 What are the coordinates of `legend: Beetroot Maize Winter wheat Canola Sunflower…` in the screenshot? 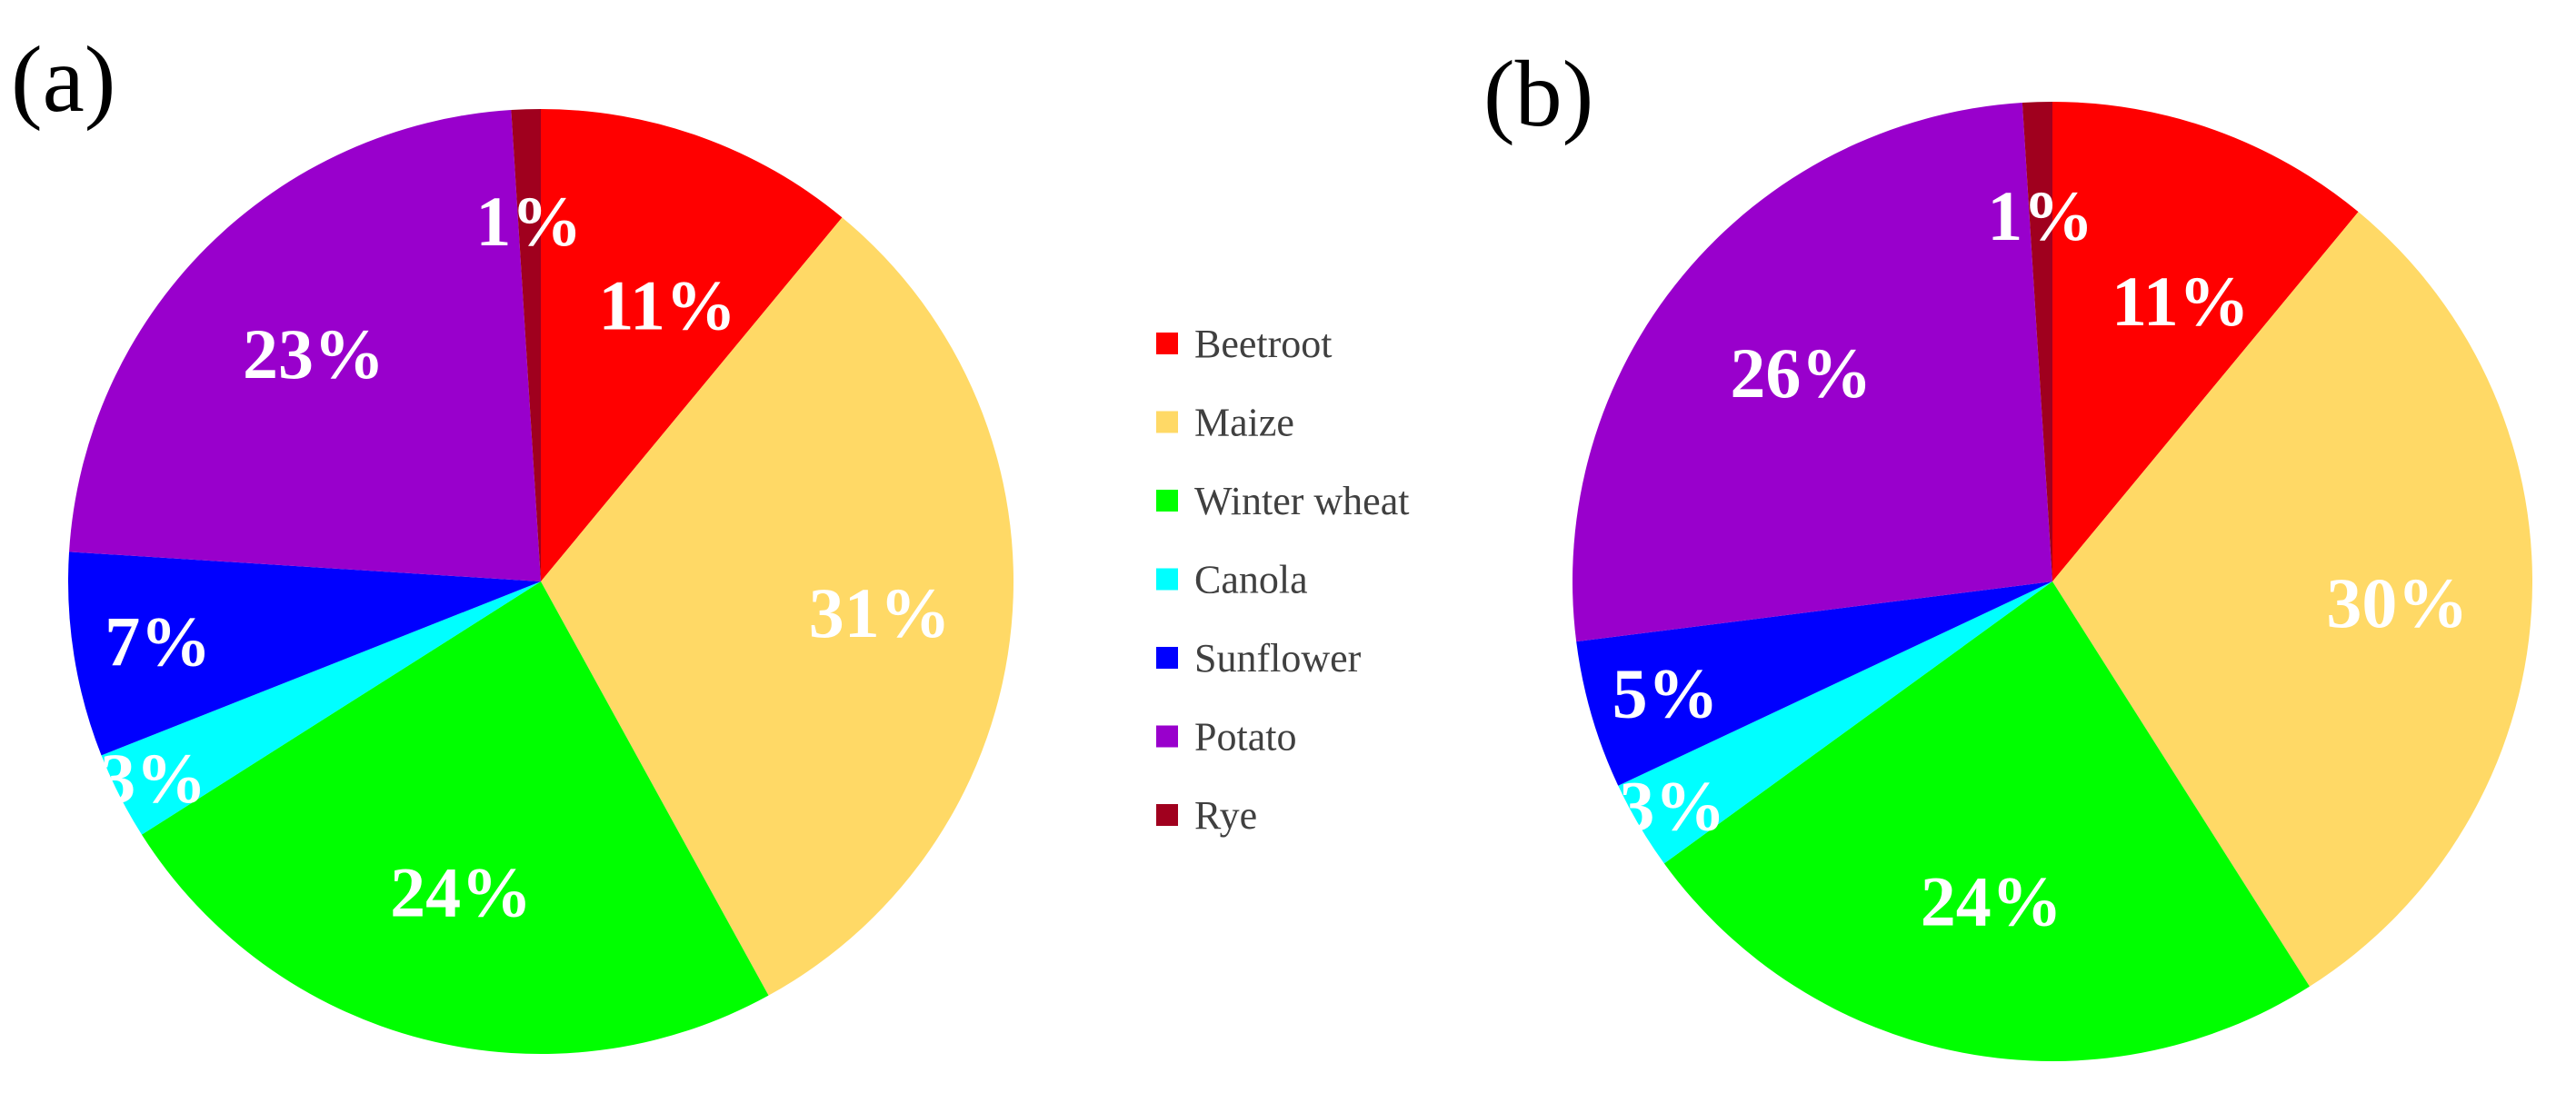 It's located at (1282, 580).